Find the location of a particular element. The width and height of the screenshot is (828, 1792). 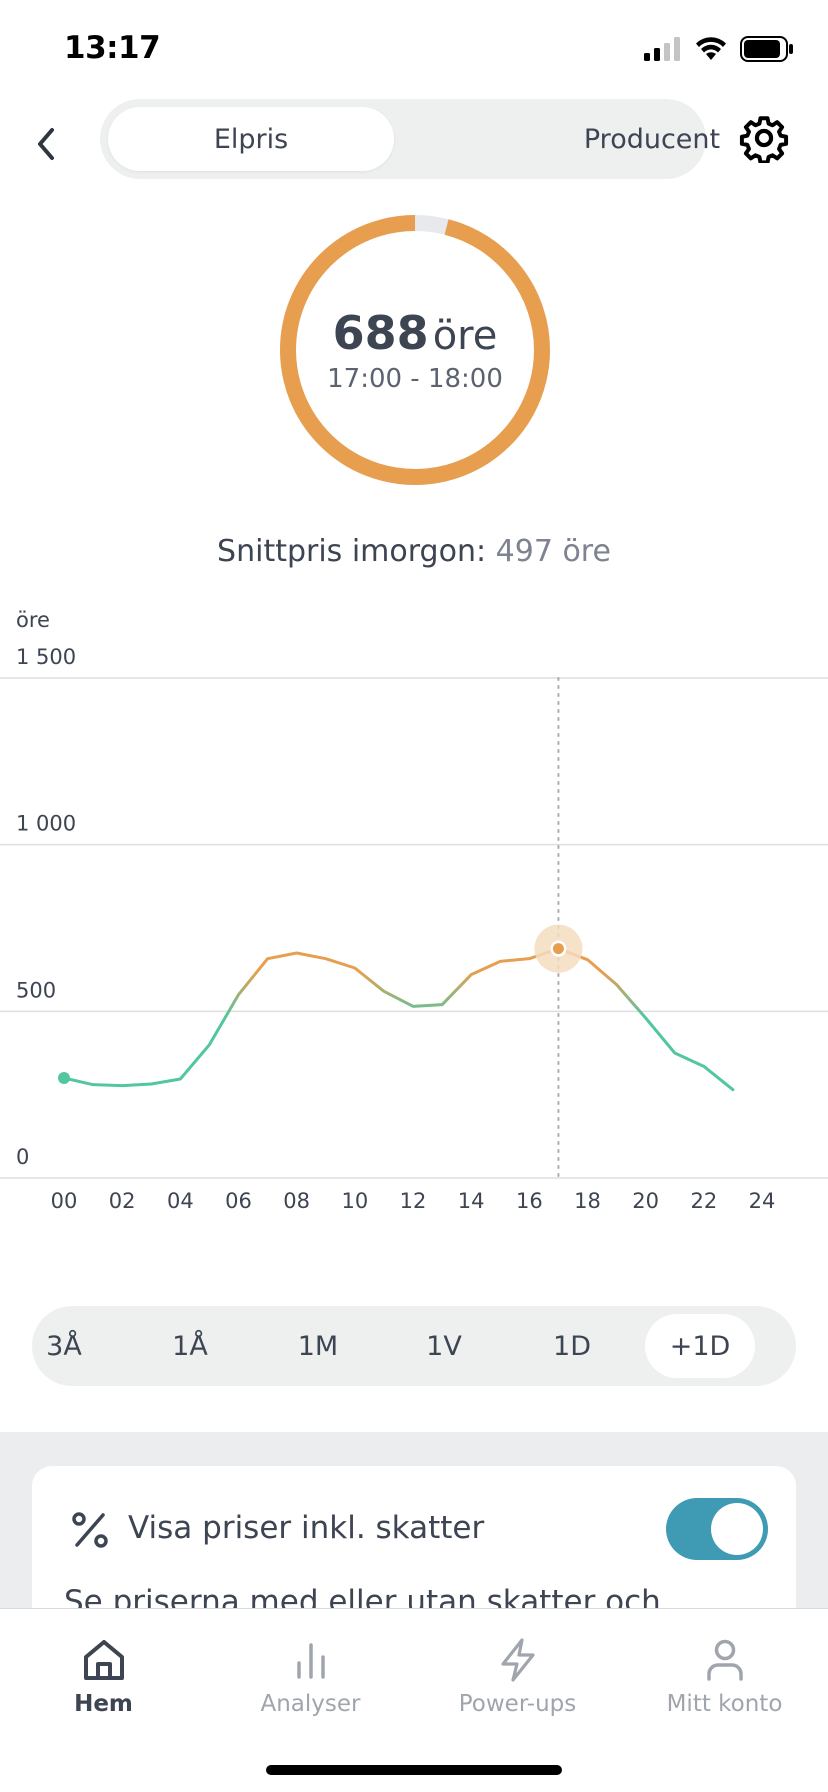

lightning-icon is located at coordinates (517, 1660).